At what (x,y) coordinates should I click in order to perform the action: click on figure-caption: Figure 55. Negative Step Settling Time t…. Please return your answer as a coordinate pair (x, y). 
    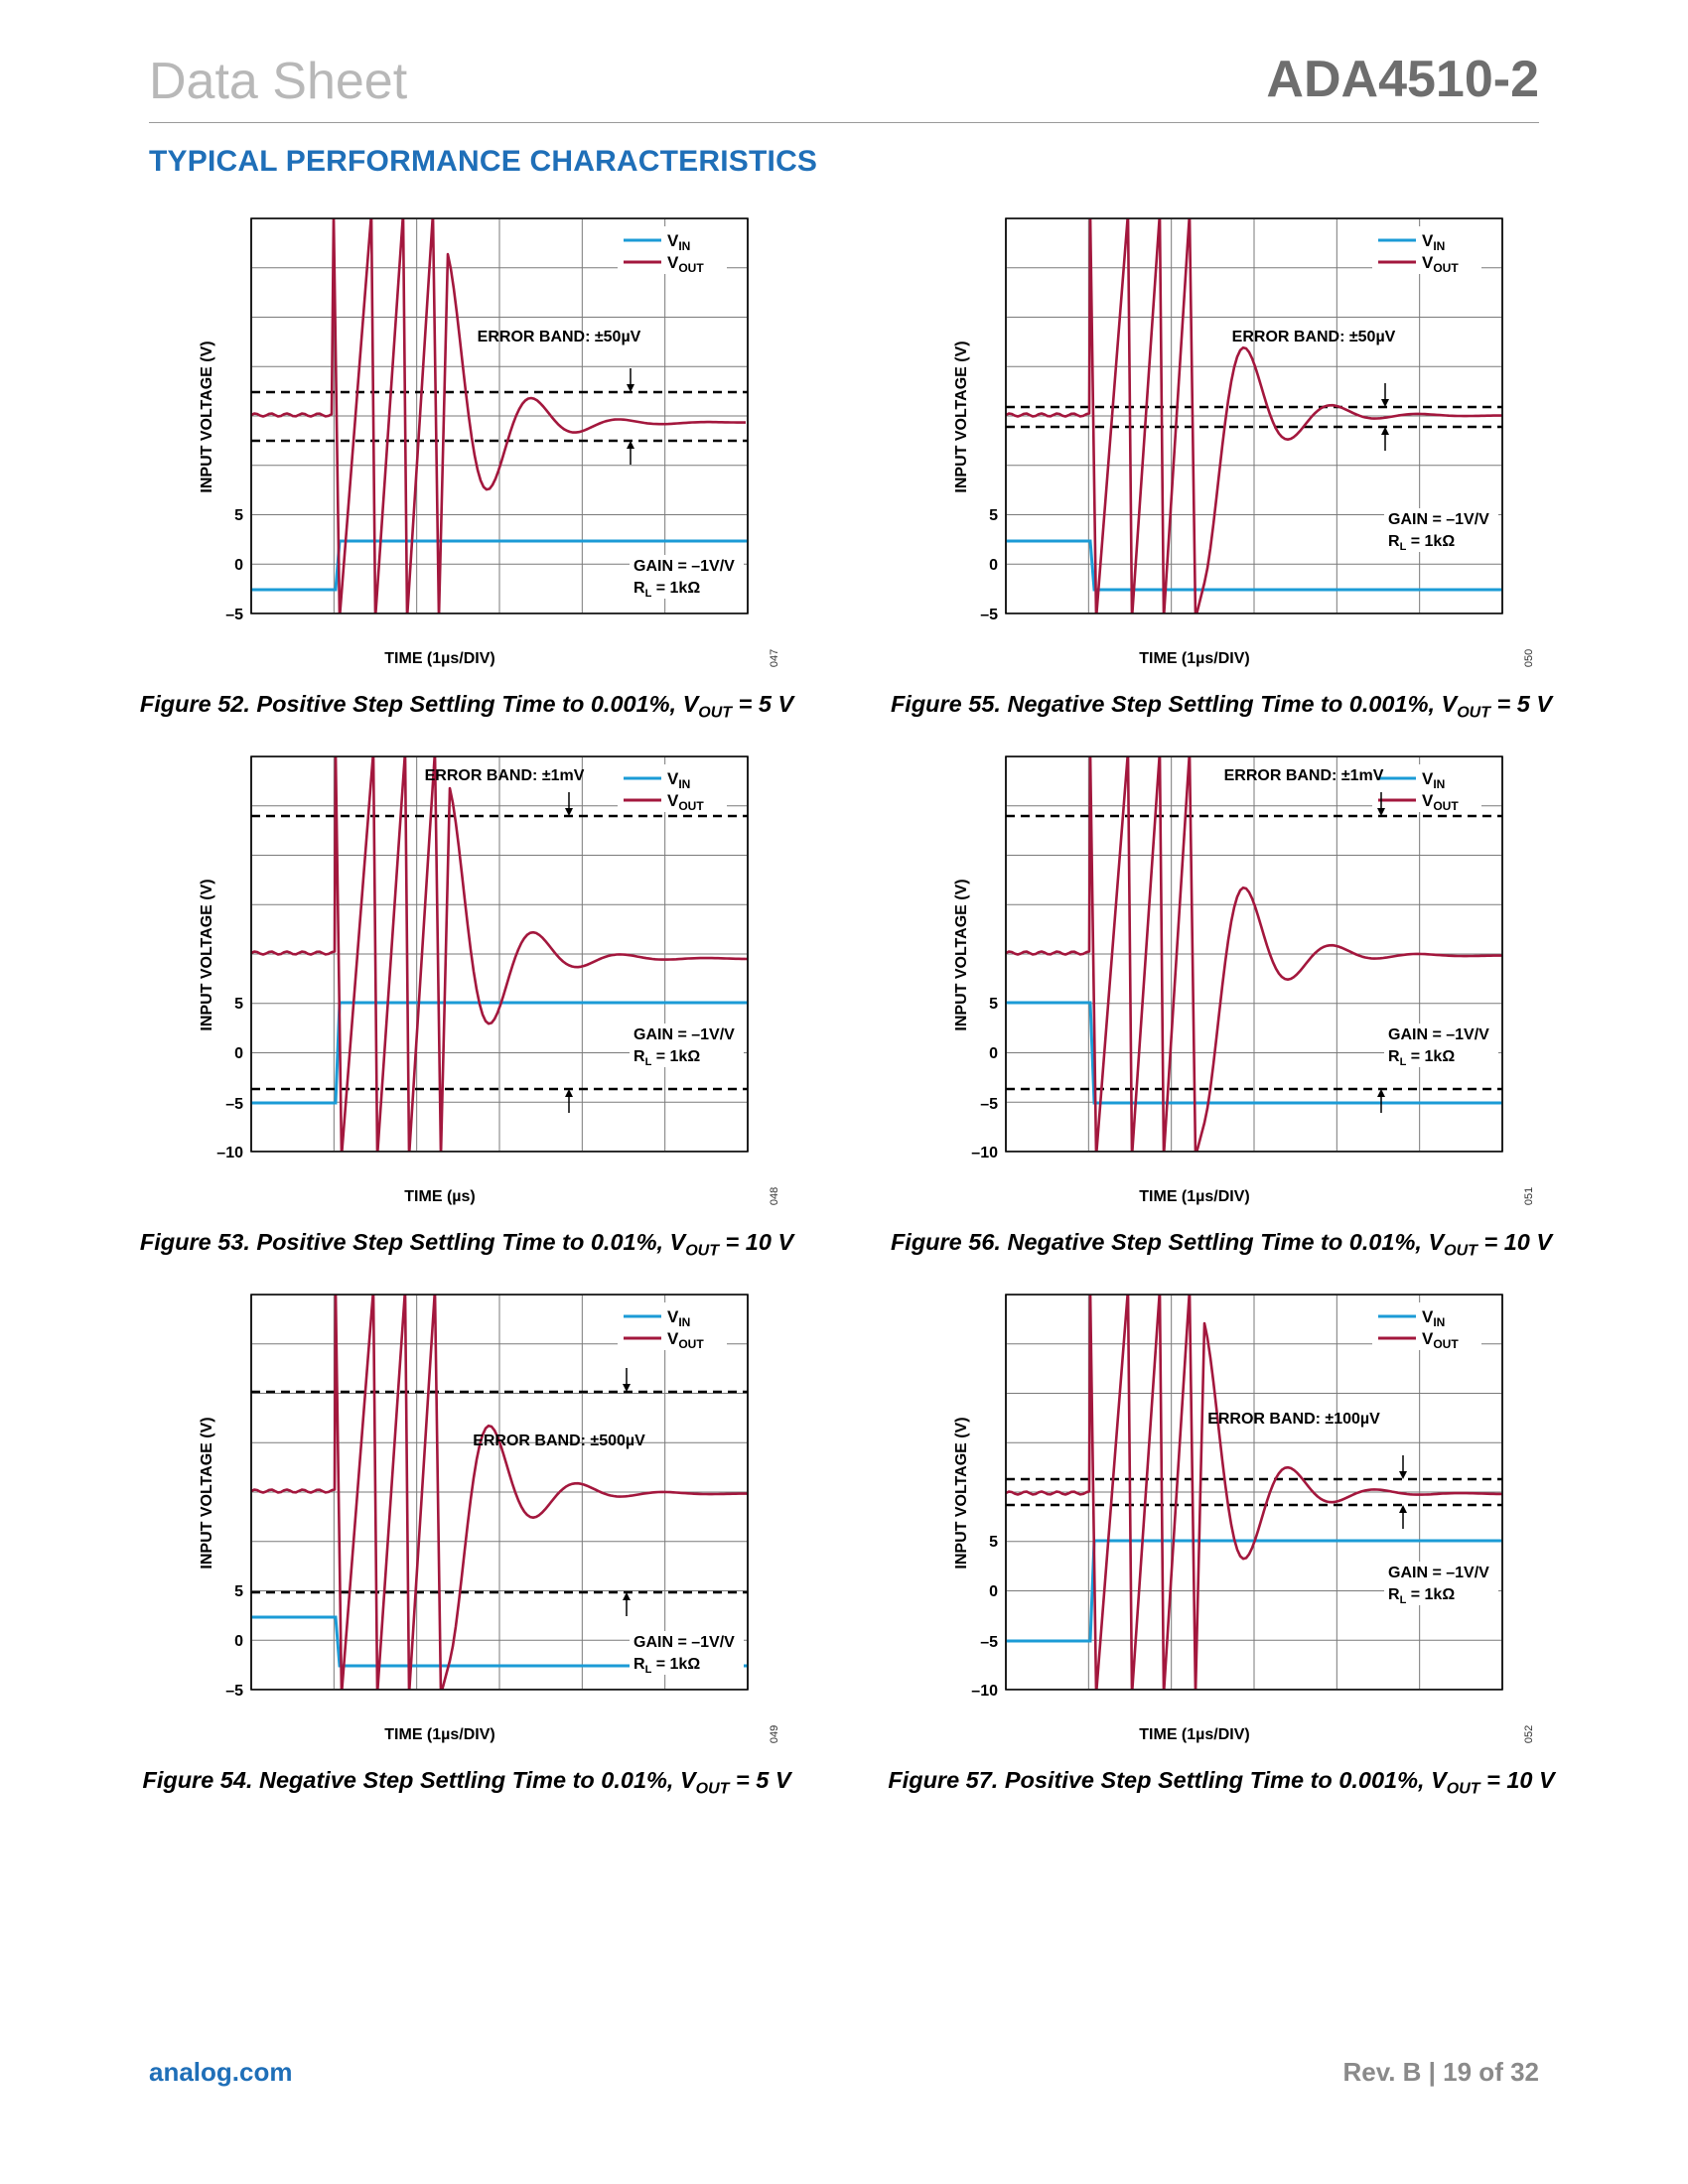
    Looking at the image, I should click on (1221, 707).